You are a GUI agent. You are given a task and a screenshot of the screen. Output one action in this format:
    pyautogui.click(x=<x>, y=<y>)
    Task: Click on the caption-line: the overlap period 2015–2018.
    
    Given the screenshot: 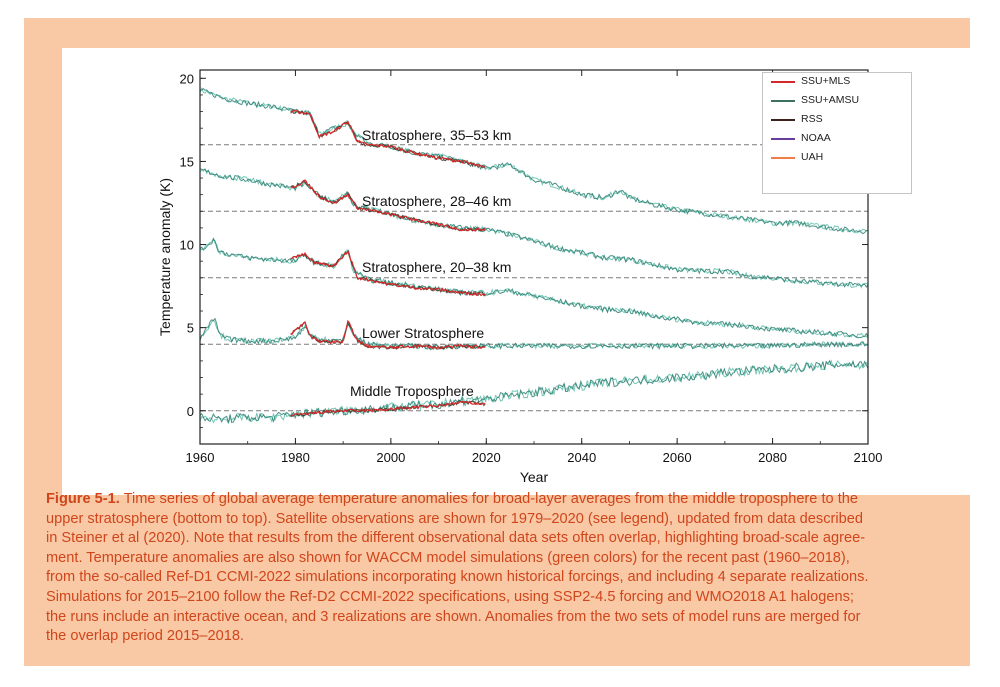 What is the action you would take?
    pyautogui.click(x=145, y=636)
    